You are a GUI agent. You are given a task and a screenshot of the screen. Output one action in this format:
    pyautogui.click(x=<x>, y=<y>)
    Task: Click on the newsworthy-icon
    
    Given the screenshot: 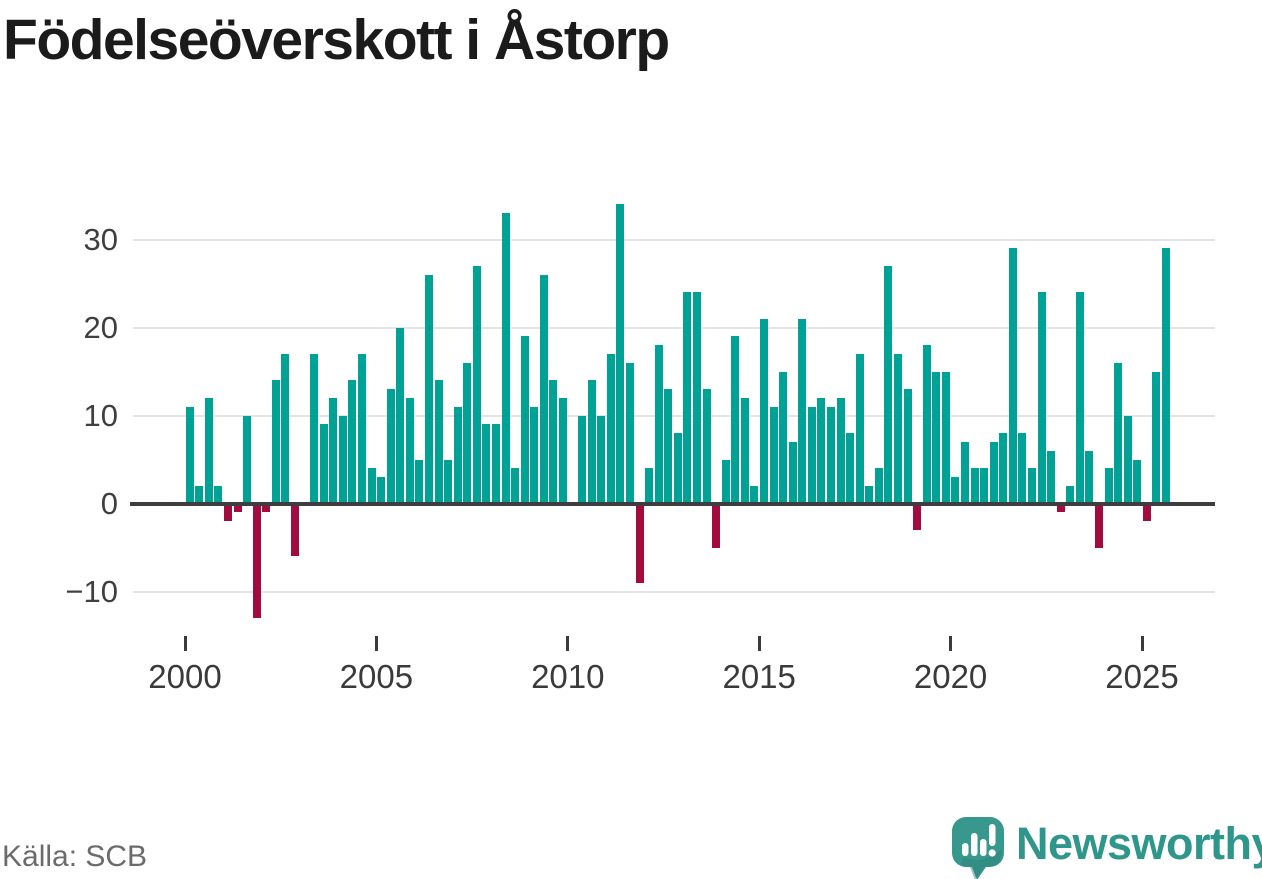 What is the action you would take?
    pyautogui.click(x=978, y=848)
    